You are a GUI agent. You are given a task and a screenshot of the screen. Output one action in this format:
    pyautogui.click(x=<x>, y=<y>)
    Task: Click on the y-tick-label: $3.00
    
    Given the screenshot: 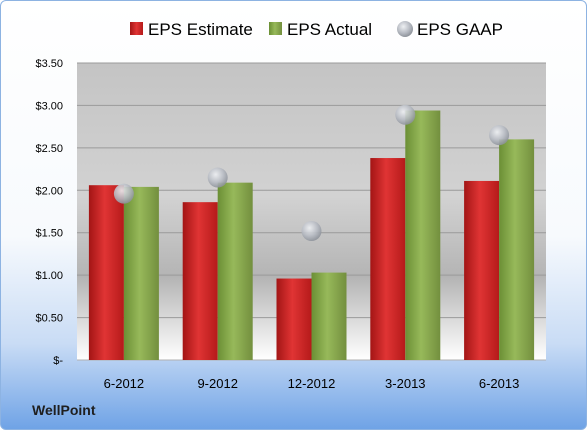 What is the action you would take?
    pyautogui.click(x=49, y=106)
    